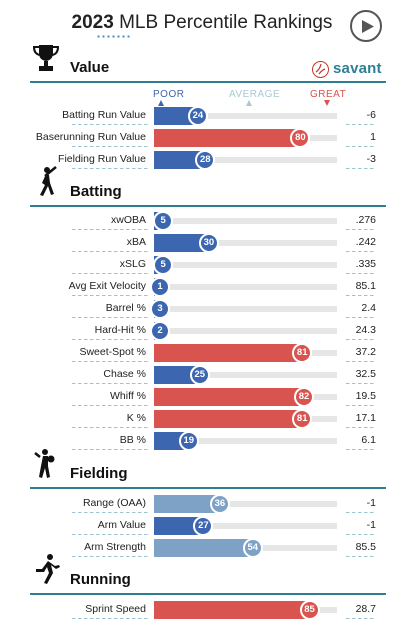 This screenshot has width=404, height=640. What do you see at coordinates (208, 186) in the screenshot?
I see `section-header-batting: Batting` at bounding box center [208, 186].